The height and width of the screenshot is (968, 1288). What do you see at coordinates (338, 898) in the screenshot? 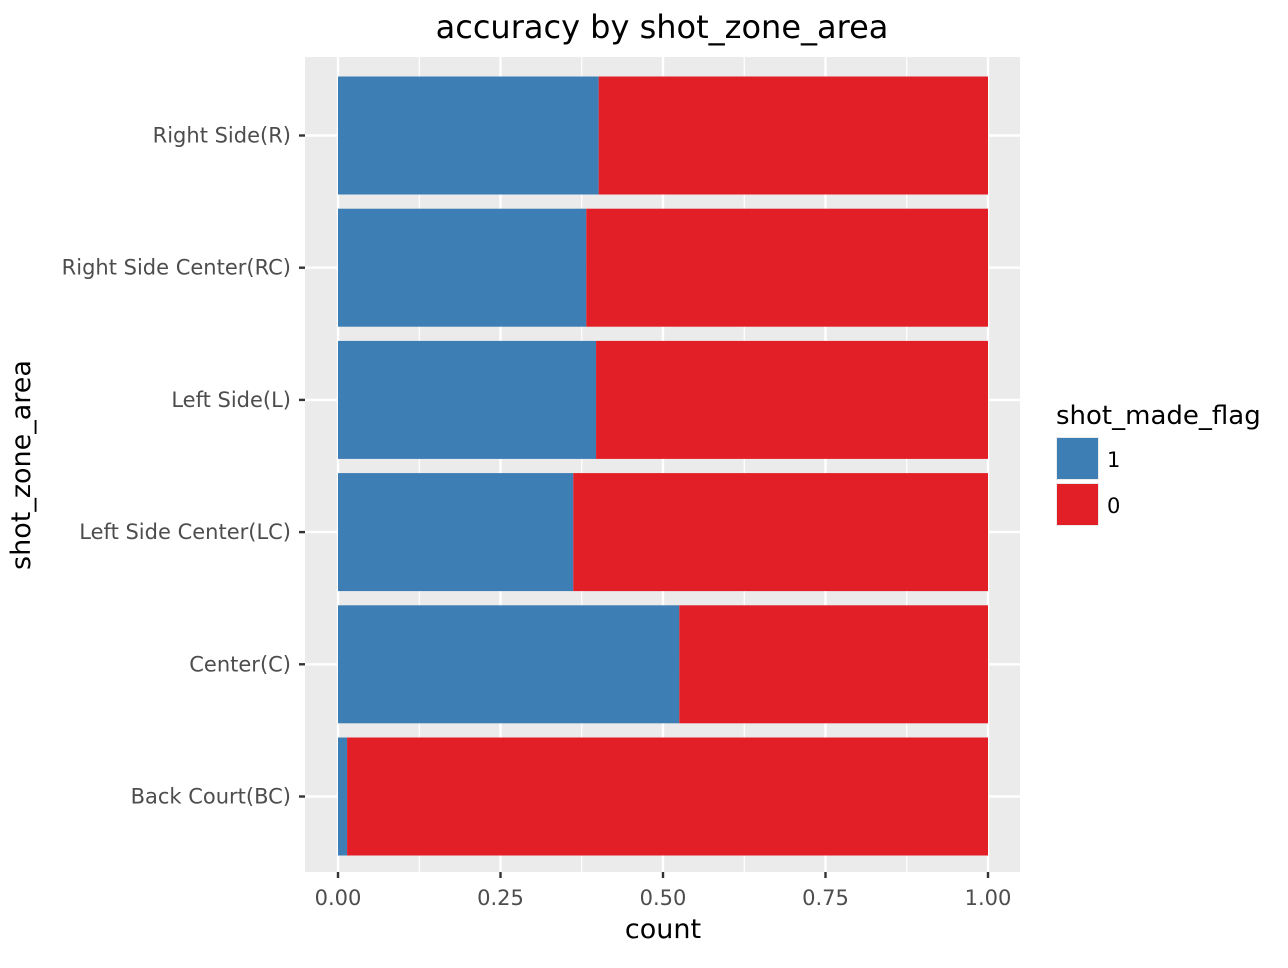
I see `x-tick-label: 0.00` at bounding box center [338, 898].